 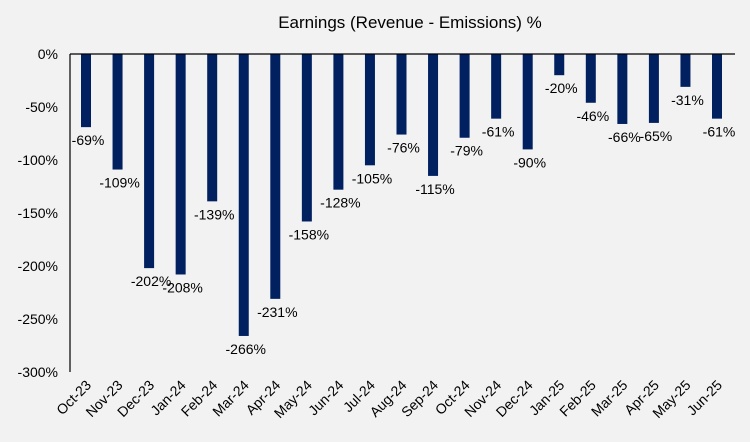 I want to click on data-label: -202%, so click(x=151, y=281).